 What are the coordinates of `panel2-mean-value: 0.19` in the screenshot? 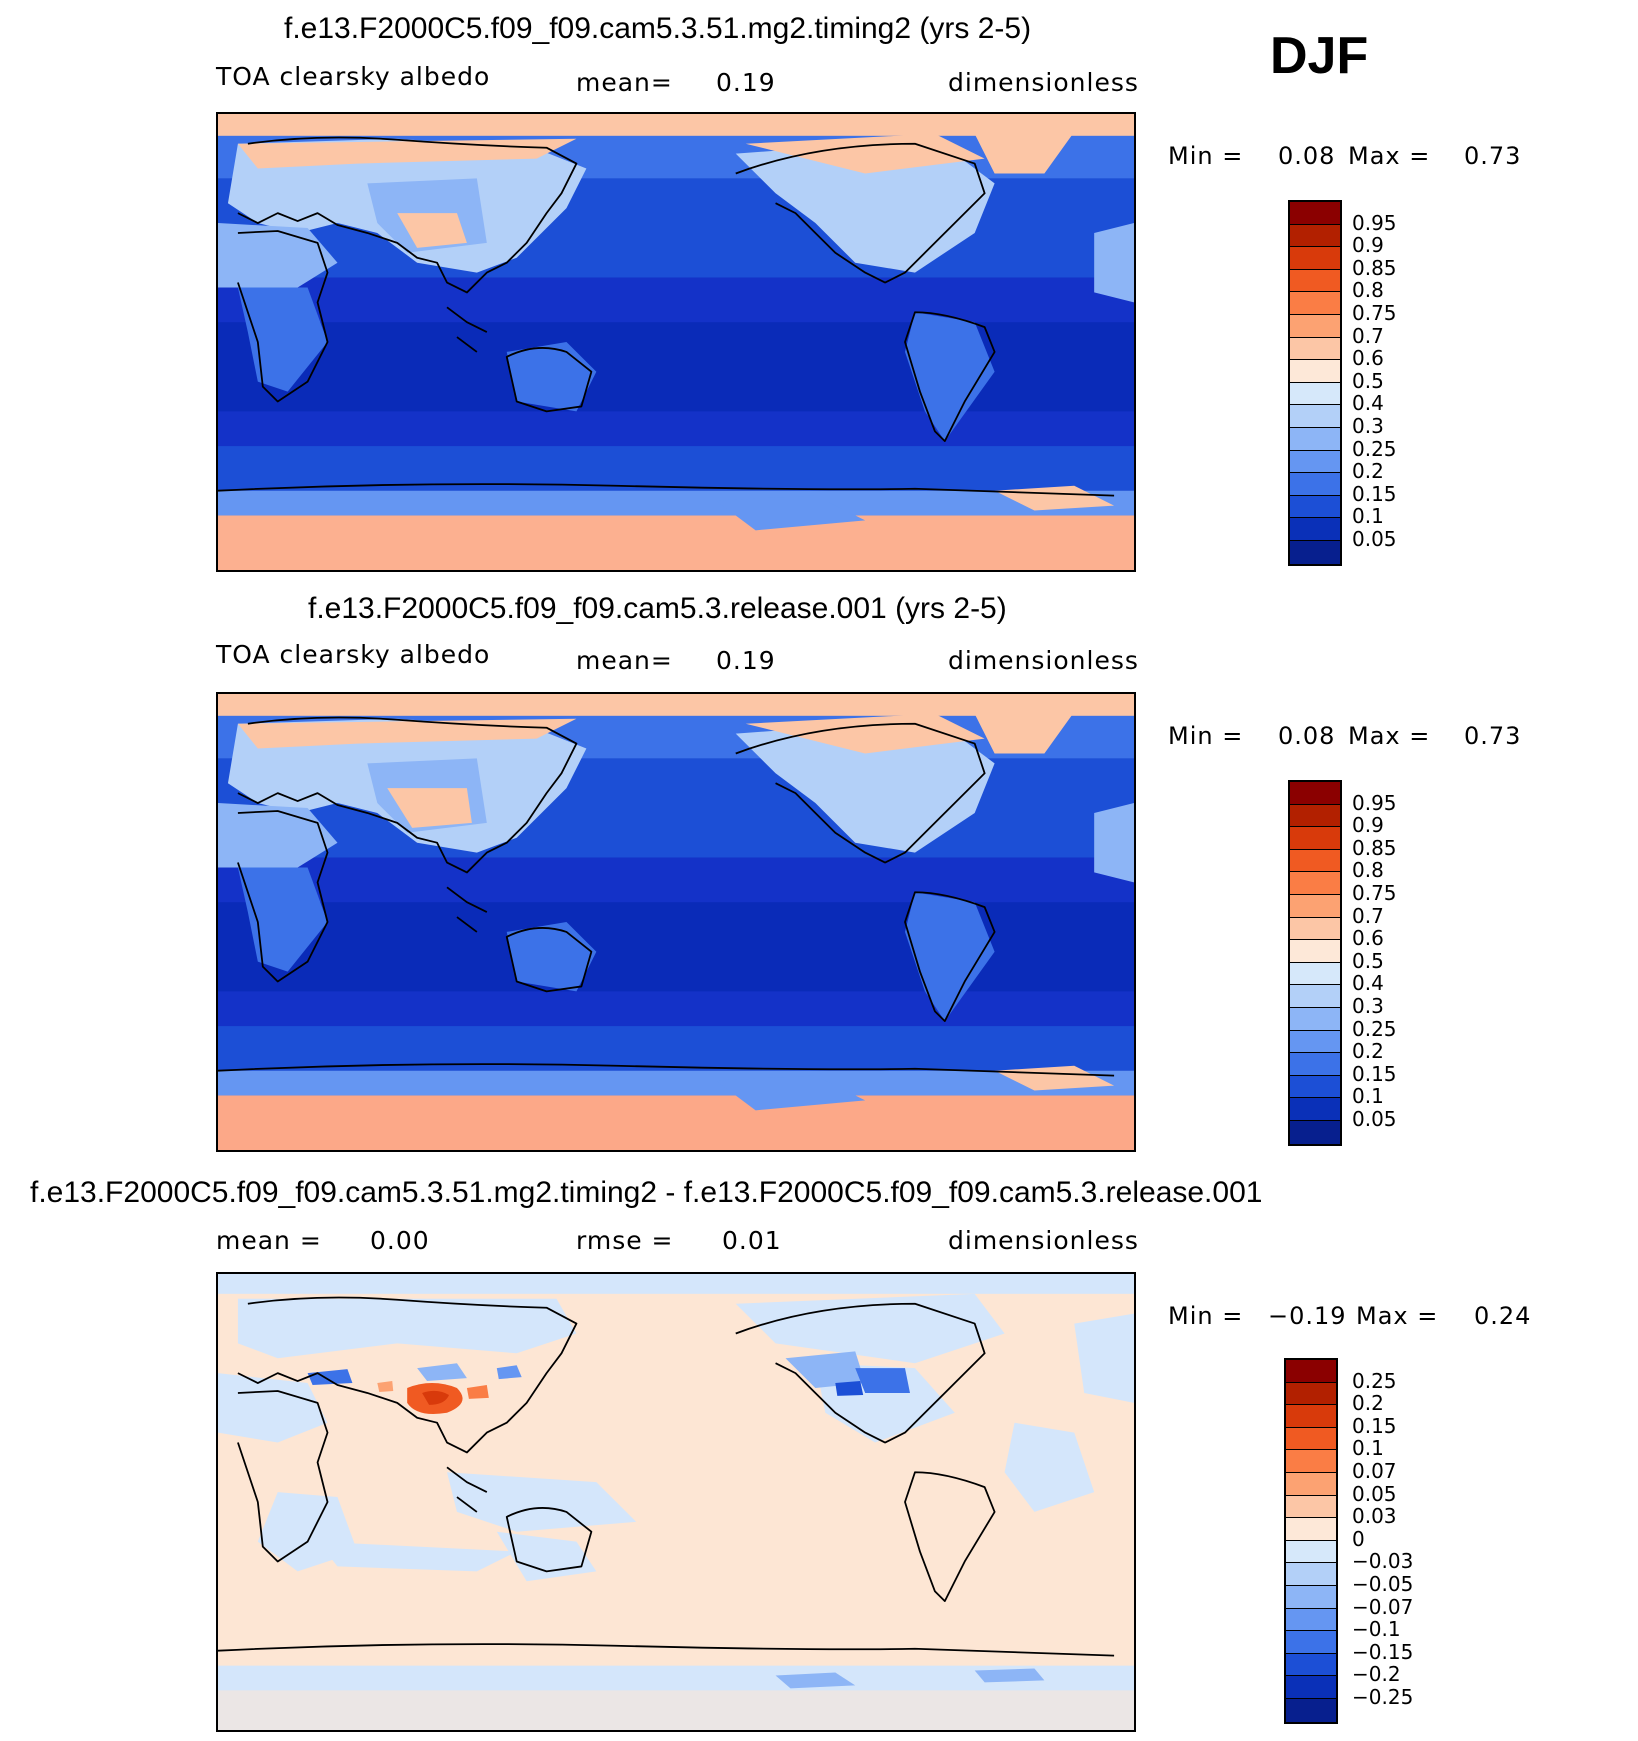 It's located at (746, 660).